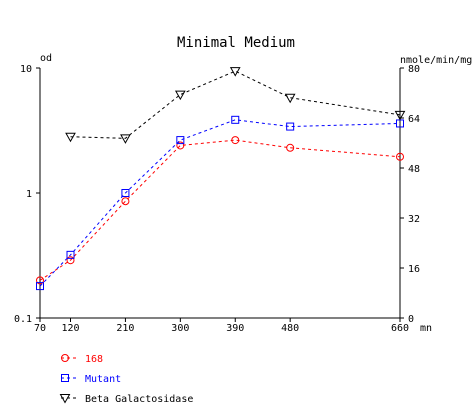 The width and height of the screenshot is (472, 405). What do you see at coordinates (26, 69) in the screenshot?
I see `left-tick-label: 10` at bounding box center [26, 69].